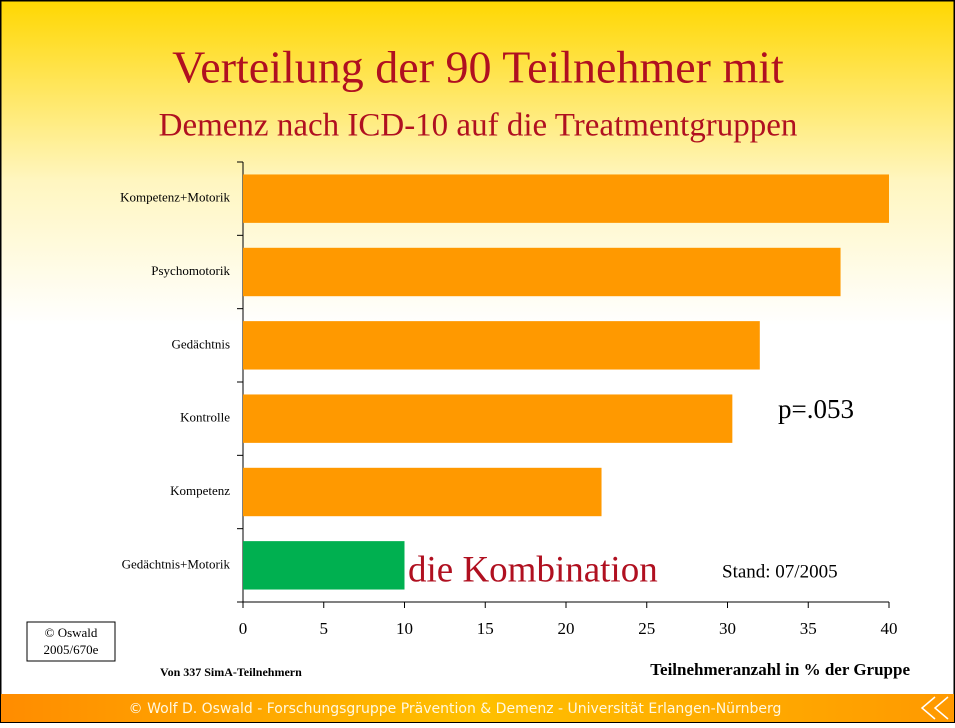 Image resolution: width=955 pixels, height=728 pixels. I want to click on x-tick-label: 15, so click(485, 628).